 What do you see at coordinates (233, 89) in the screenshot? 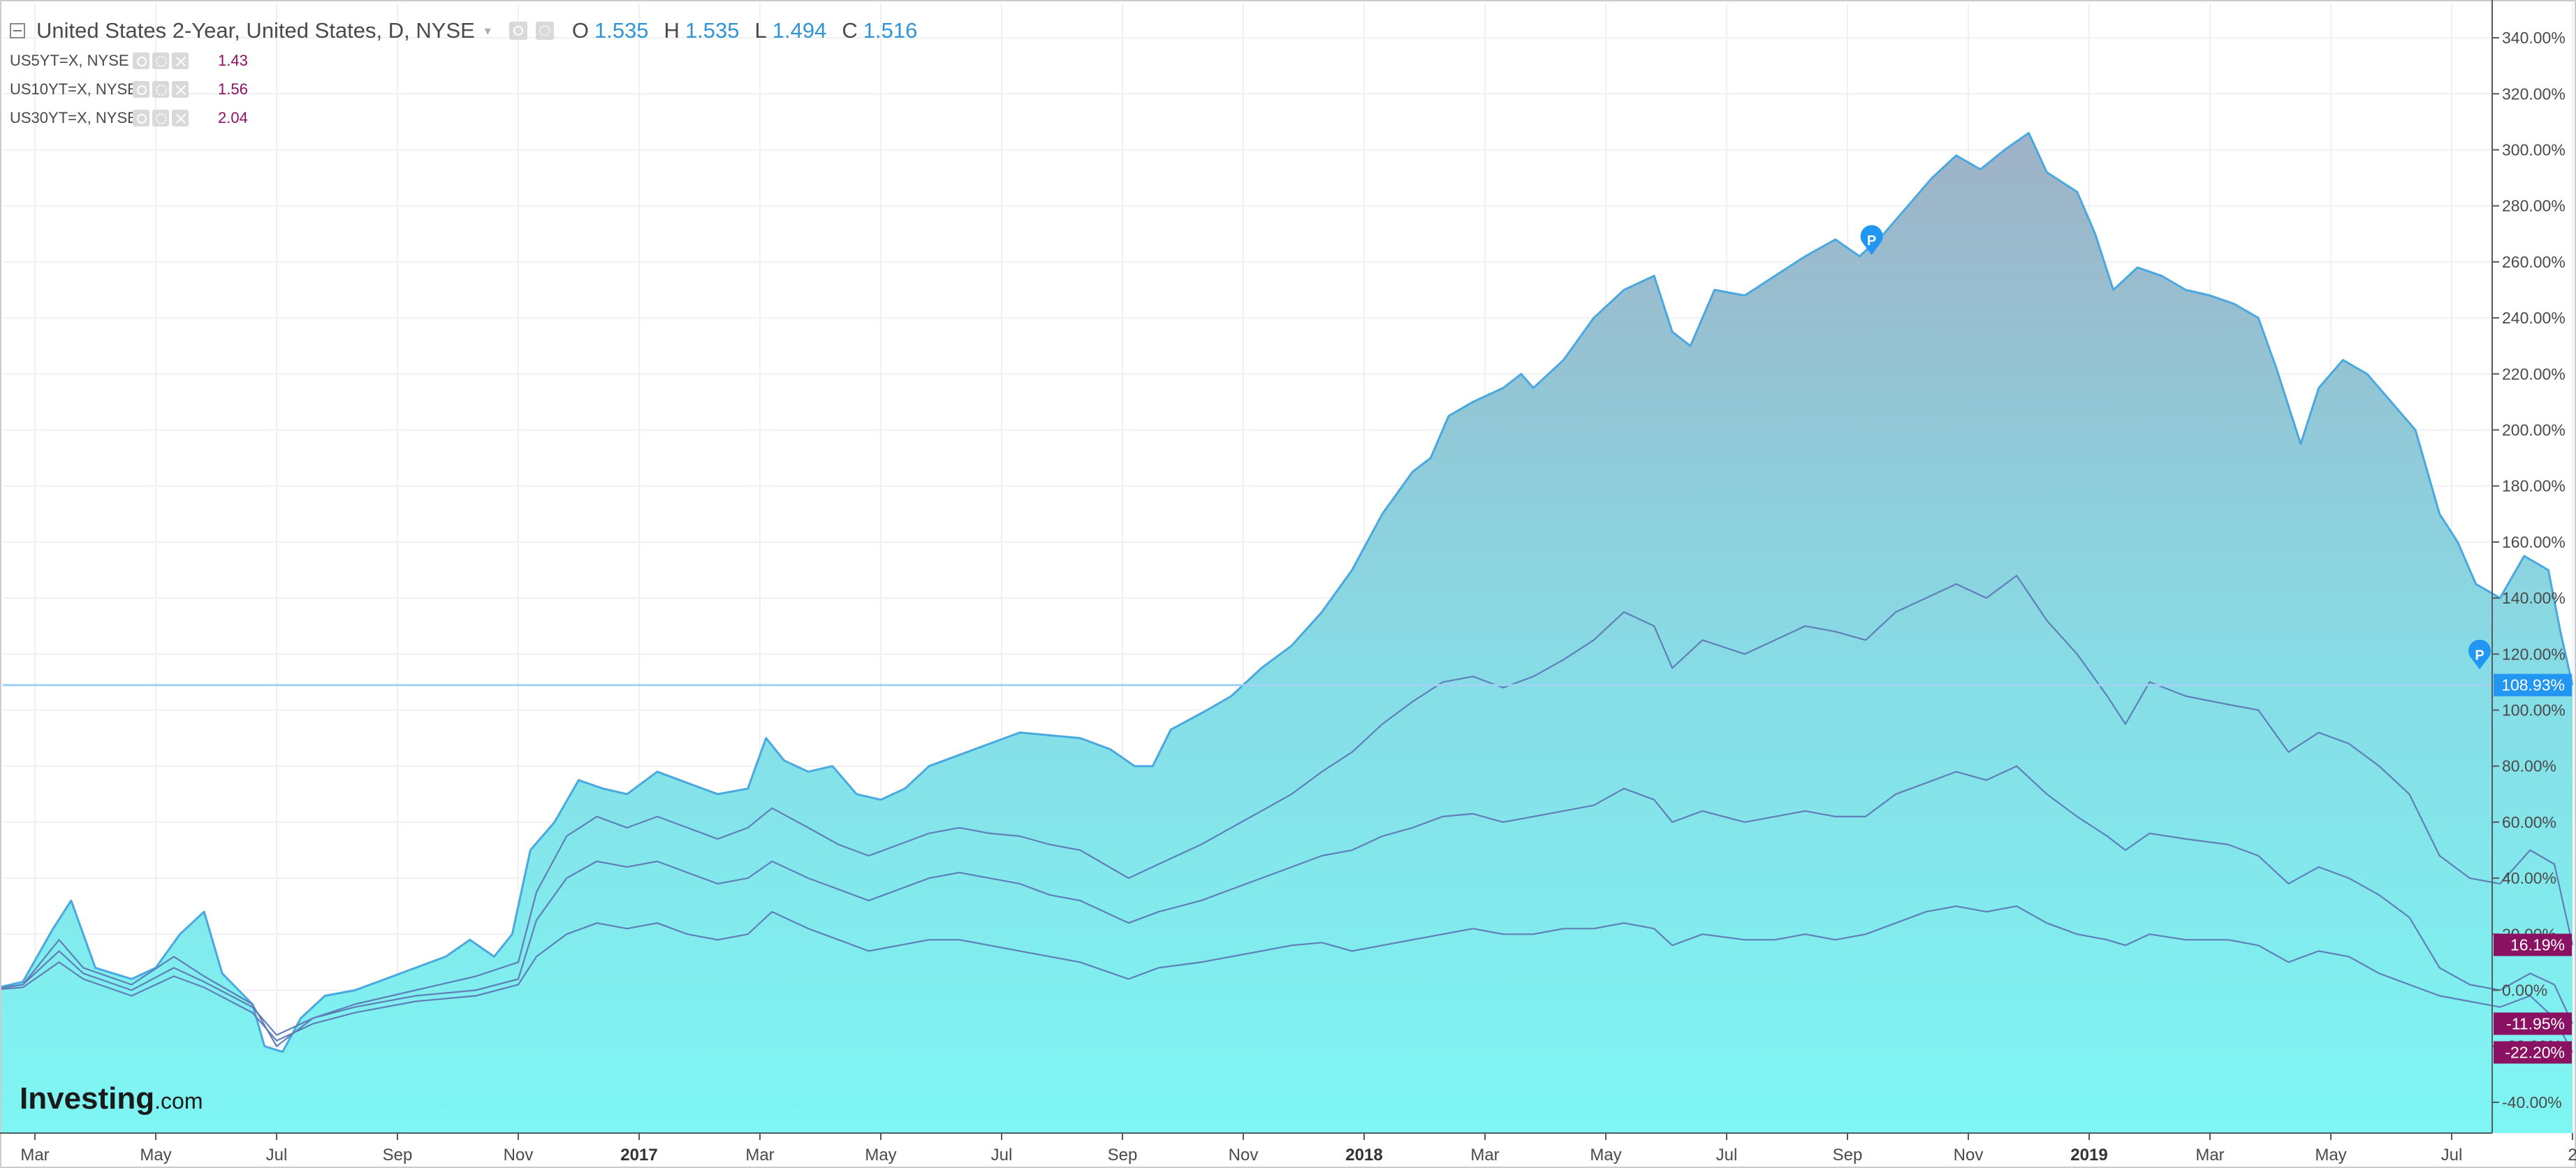
I see `sub-series-value: 1.56` at bounding box center [233, 89].